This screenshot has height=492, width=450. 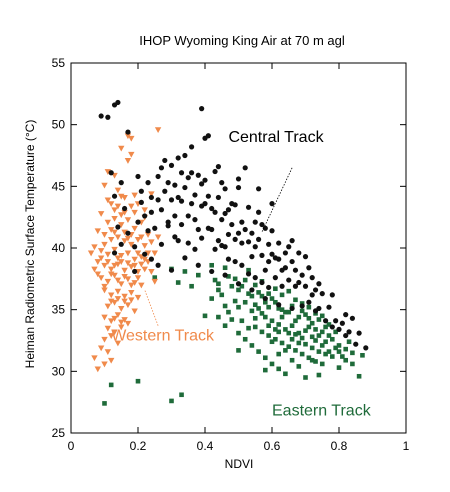 What do you see at coordinates (322, 411) in the screenshot?
I see `eastern-track-label: Eastern Track` at bounding box center [322, 411].